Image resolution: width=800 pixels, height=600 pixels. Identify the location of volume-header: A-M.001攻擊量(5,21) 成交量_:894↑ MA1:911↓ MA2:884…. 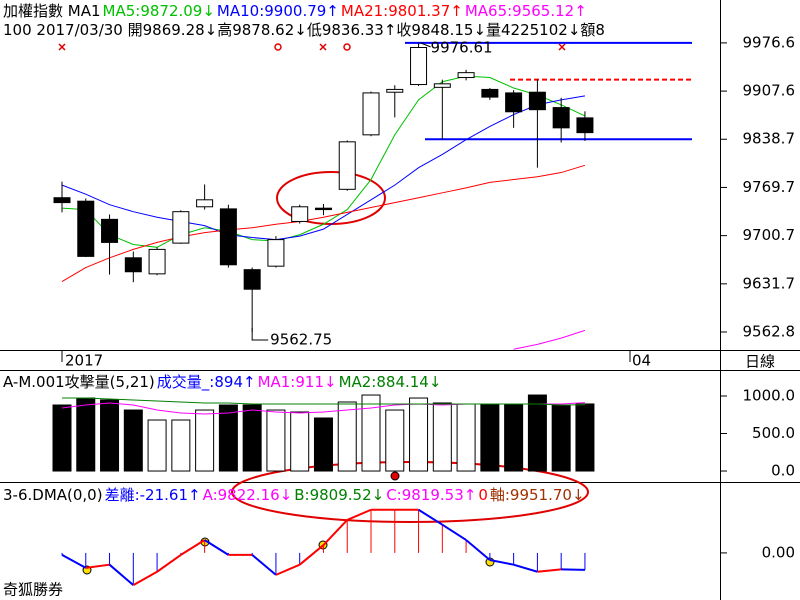
(223, 382).